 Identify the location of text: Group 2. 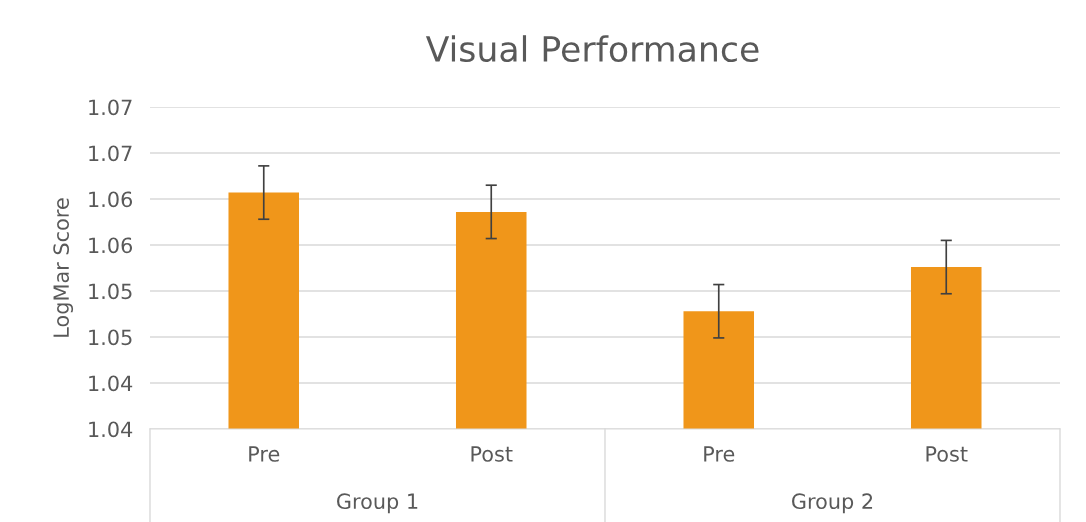
(832, 503).